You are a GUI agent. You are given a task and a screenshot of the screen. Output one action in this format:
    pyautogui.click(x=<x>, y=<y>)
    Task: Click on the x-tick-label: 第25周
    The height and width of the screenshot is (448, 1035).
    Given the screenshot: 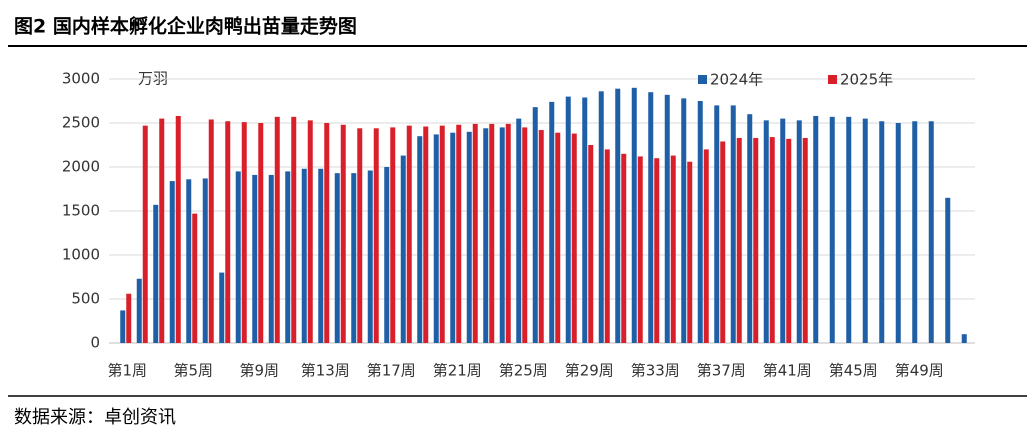 What is the action you would take?
    pyautogui.click(x=523, y=371)
    